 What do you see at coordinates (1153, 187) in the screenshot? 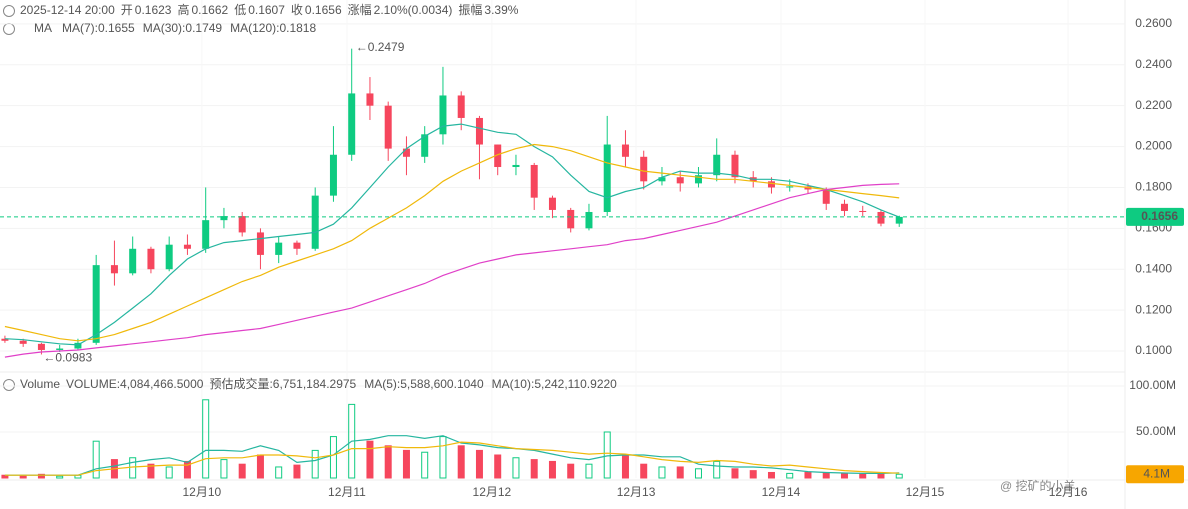
I see `y-tick-label: 0.1800` at bounding box center [1153, 187].